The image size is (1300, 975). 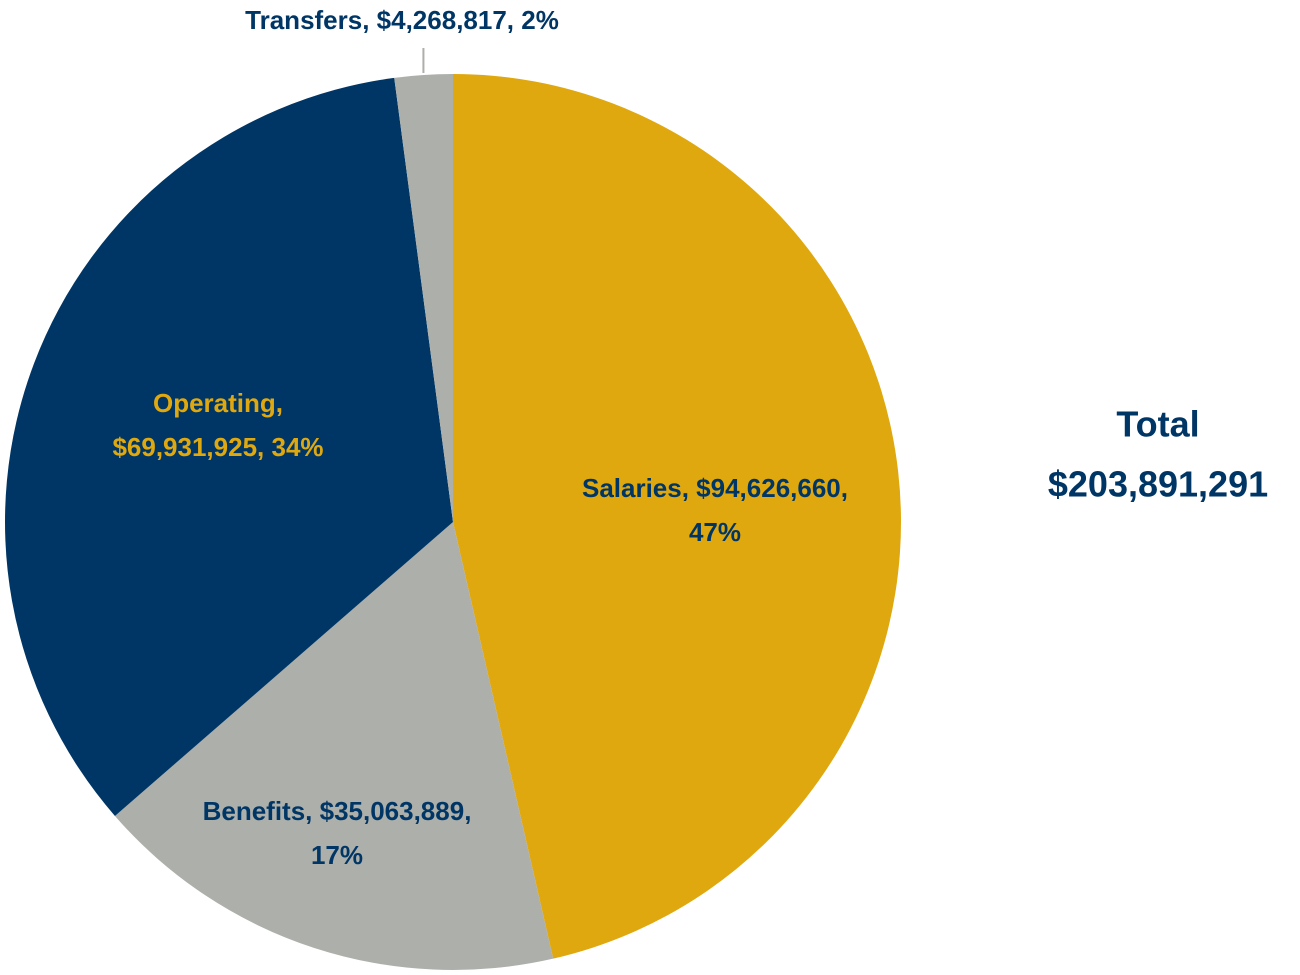 What do you see at coordinates (1158, 484) in the screenshot?
I see `total-value: $203,891,291` at bounding box center [1158, 484].